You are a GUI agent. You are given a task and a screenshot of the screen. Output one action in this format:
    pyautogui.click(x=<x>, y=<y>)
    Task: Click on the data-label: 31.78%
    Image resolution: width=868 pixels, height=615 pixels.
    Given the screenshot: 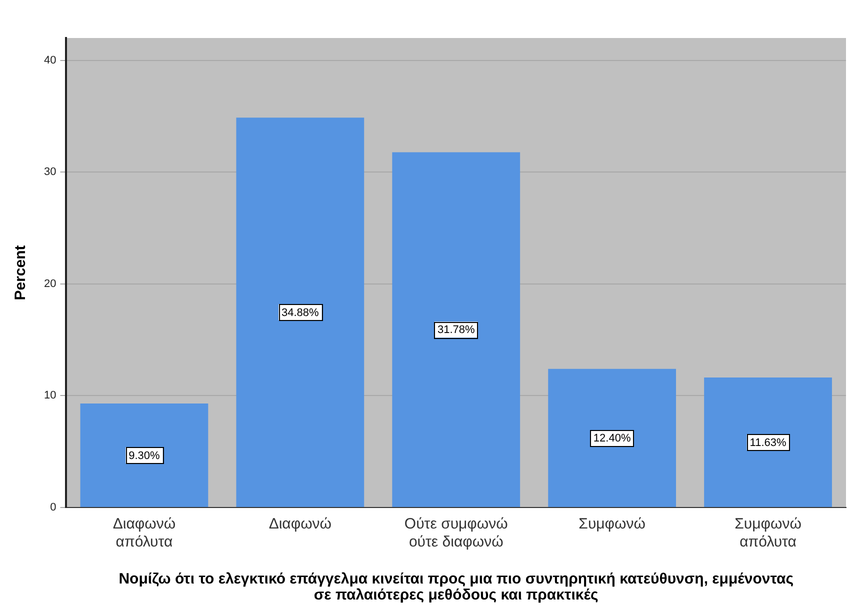 What is the action you would take?
    pyautogui.click(x=456, y=330)
    